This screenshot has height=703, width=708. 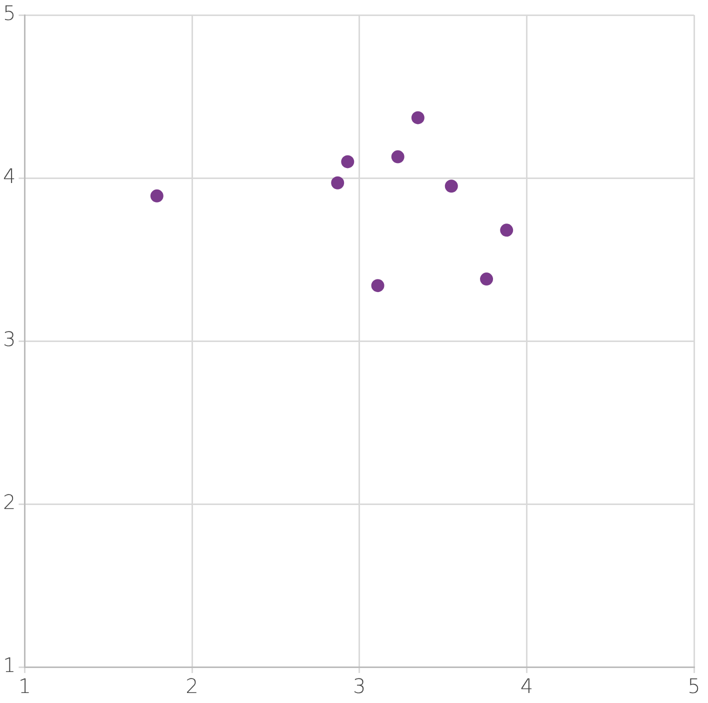 What do you see at coordinates (9, 665) in the screenshot?
I see `y-tick-label: 1` at bounding box center [9, 665].